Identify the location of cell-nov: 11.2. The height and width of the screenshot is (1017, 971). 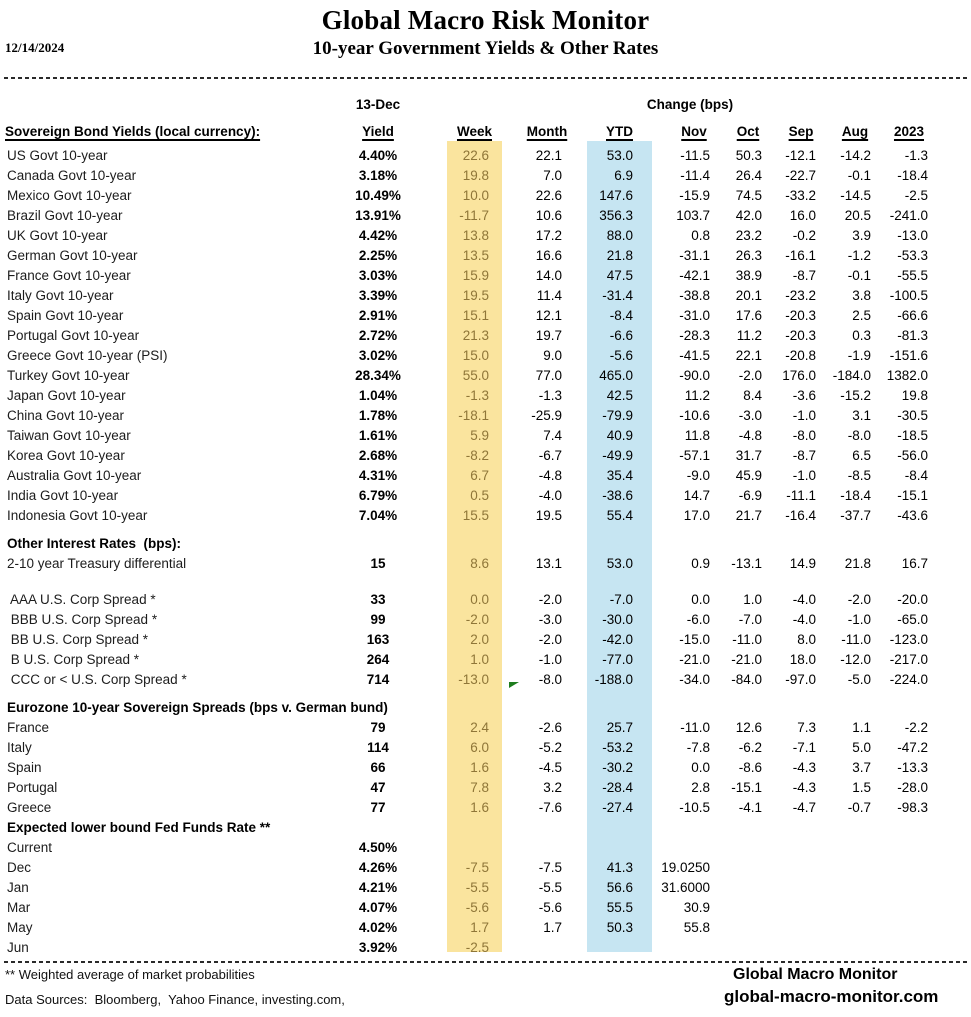
(697, 395).